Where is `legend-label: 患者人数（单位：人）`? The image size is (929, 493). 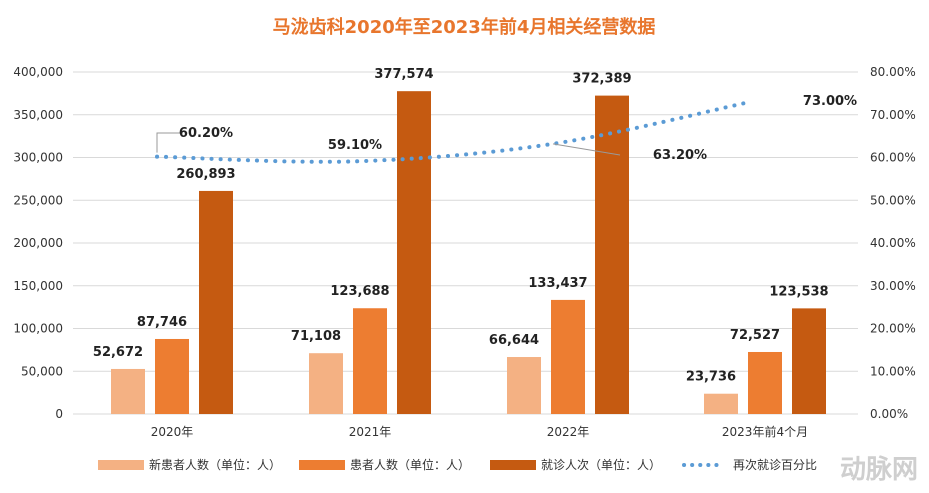 legend-label: 患者人数（单位：人） is located at coordinates (410, 464).